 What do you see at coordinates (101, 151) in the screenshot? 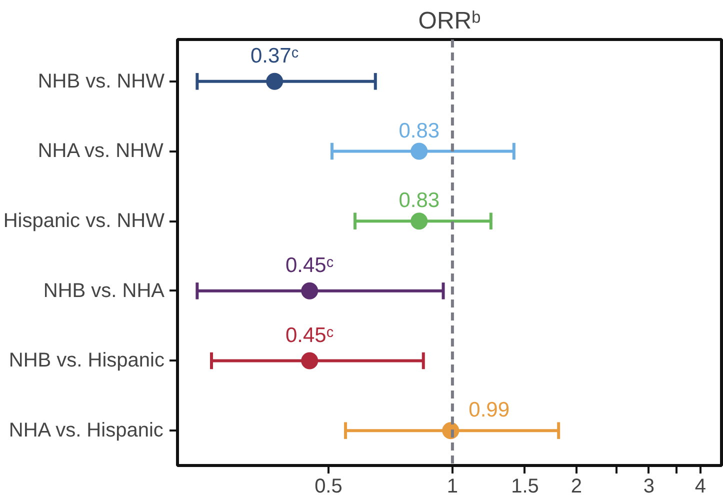
I see `y-tick-label: NHA vs. NHW` at bounding box center [101, 151].